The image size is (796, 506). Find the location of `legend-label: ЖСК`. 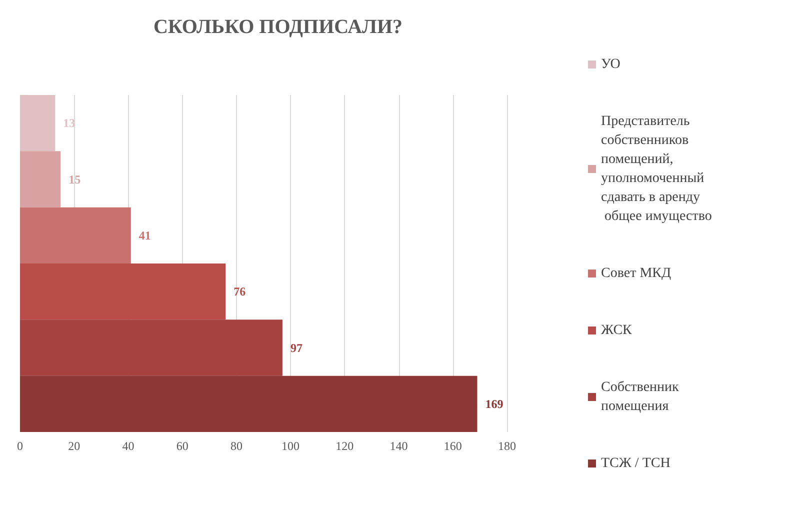

legend-label: ЖСК is located at coordinates (617, 330).